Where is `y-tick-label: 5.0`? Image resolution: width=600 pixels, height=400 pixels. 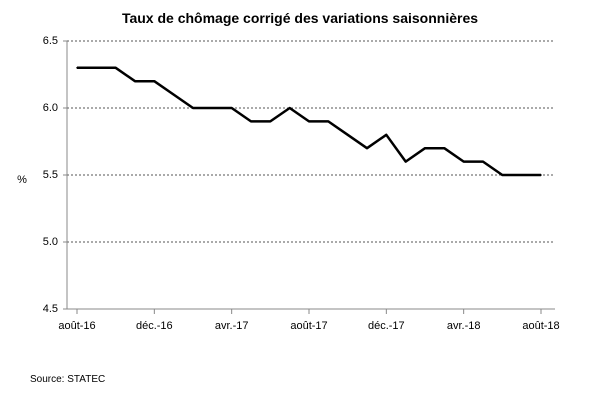 y-tick-label: 5.0 is located at coordinates (50, 242).